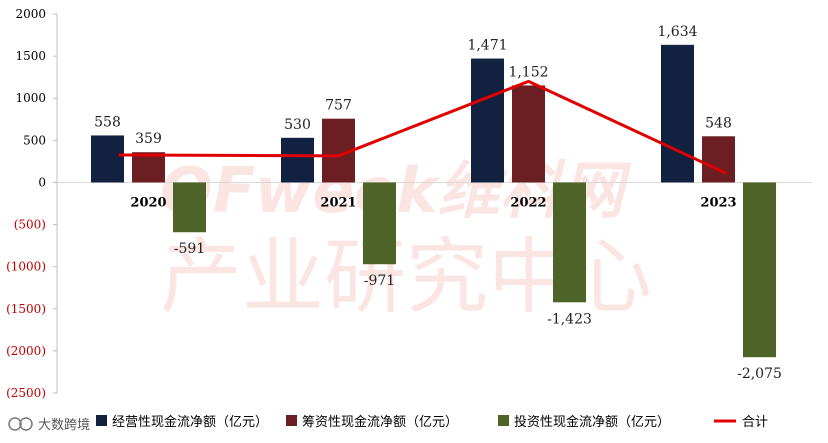  I want to click on data-label: 1,152, so click(528, 72).